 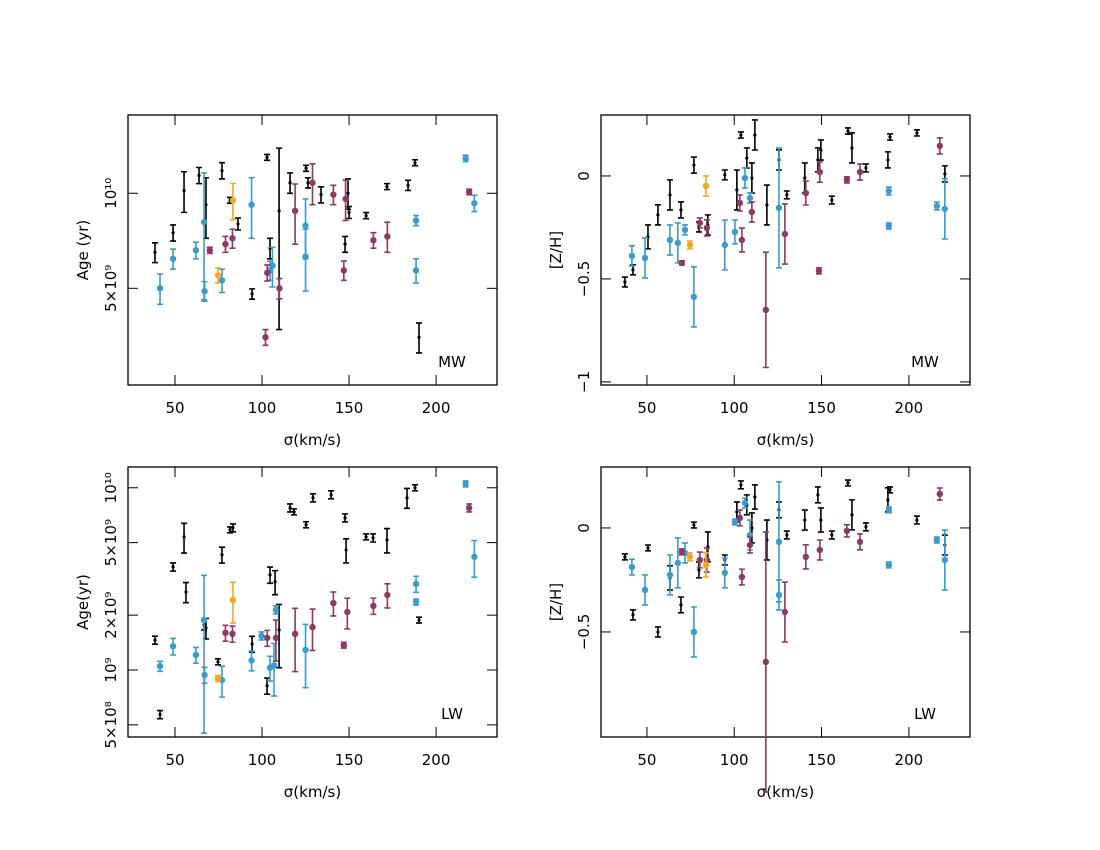 I want to click on y-tick-label: −0.5, so click(x=584, y=279).